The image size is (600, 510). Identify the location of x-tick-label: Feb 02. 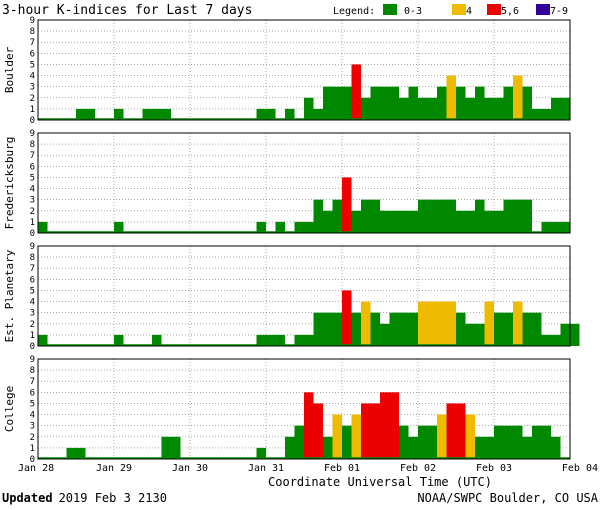
(418, 468).